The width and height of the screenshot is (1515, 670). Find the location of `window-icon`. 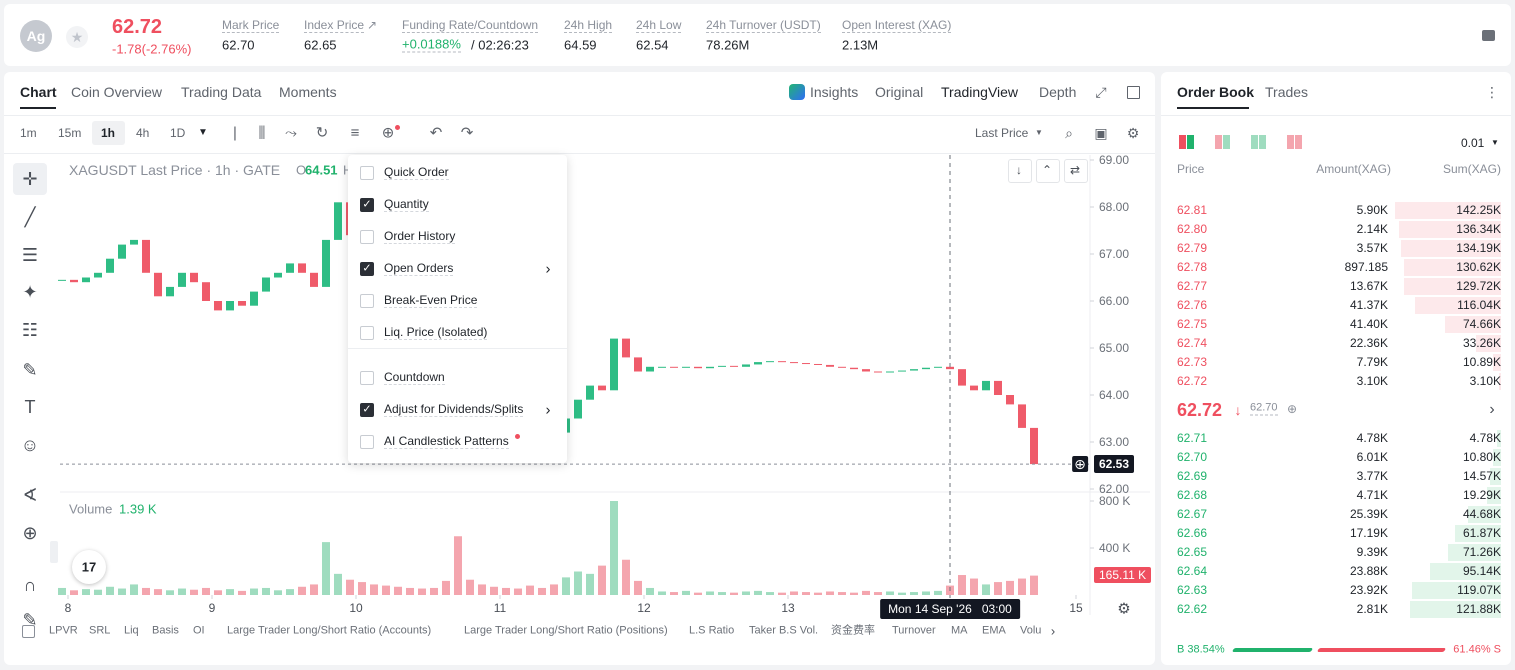

window-icon is located at coordinates (1133, 92).